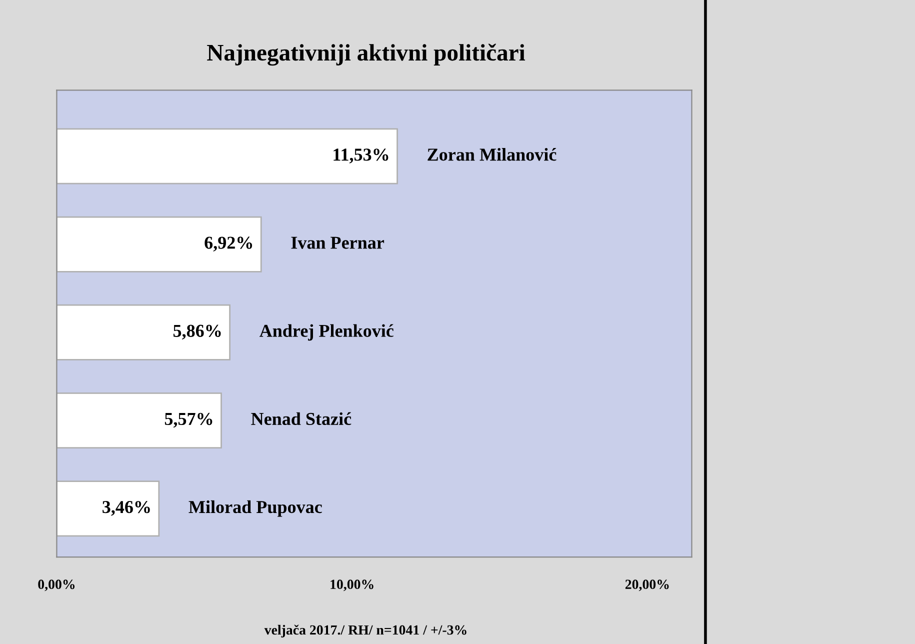 This screenshot has height=644, width=915. Describe the element at coordinates (337, 242) in the screenshot. I see `y-tick-label: Ivan Pernar` at that location.